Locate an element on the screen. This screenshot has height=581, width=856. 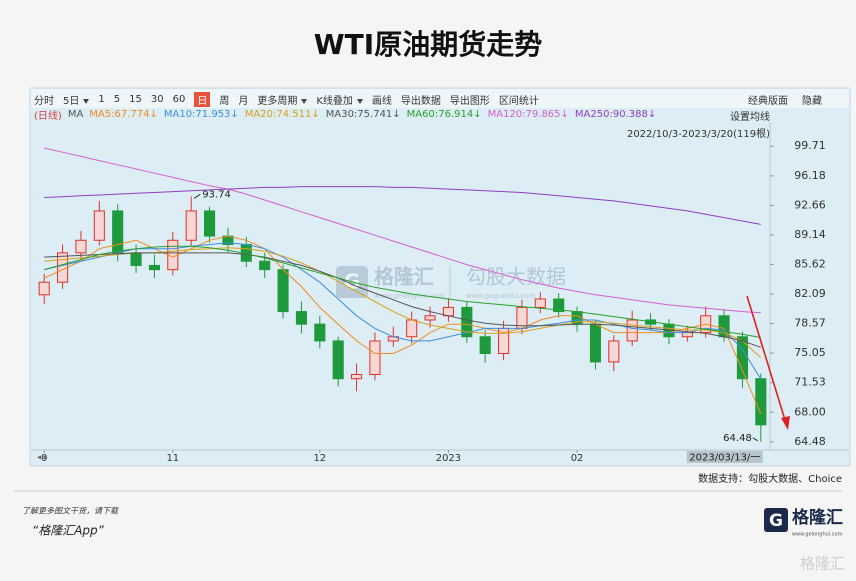
promo-app: “格隆汇App” is located at coordinates (68, 531).